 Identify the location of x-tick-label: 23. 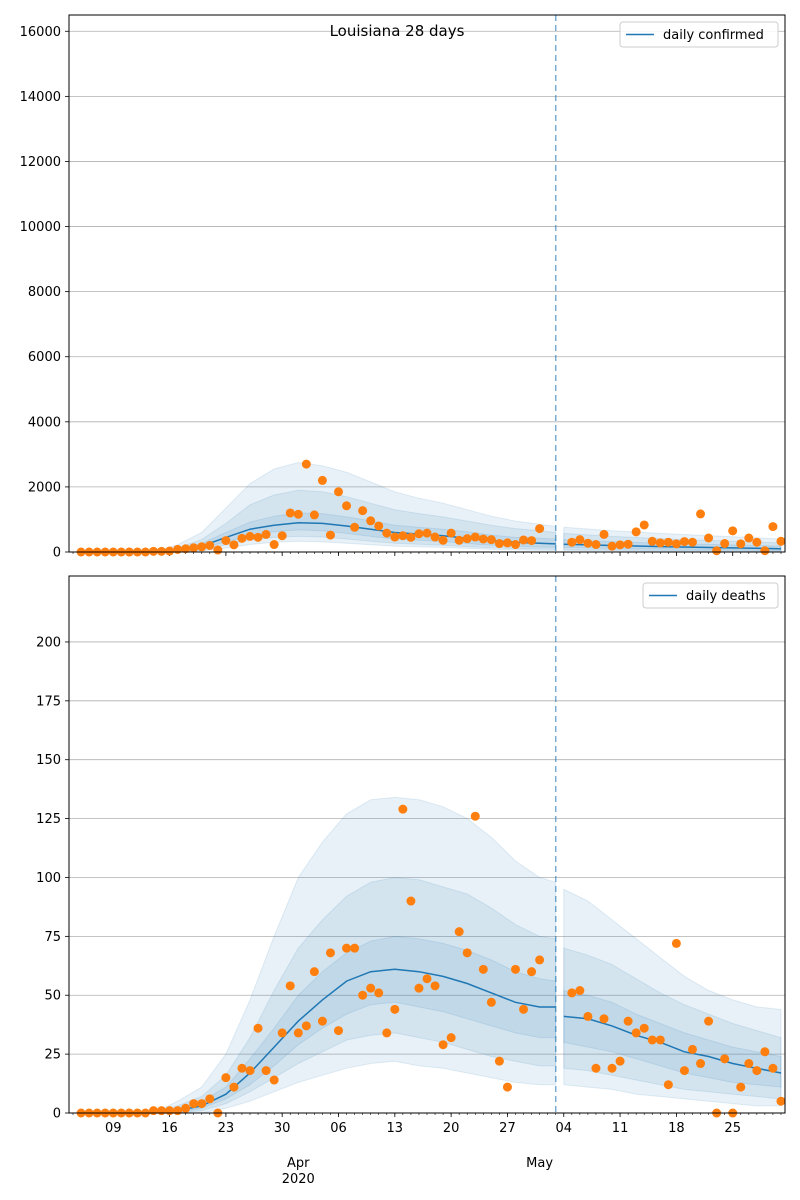
(226, 1128).